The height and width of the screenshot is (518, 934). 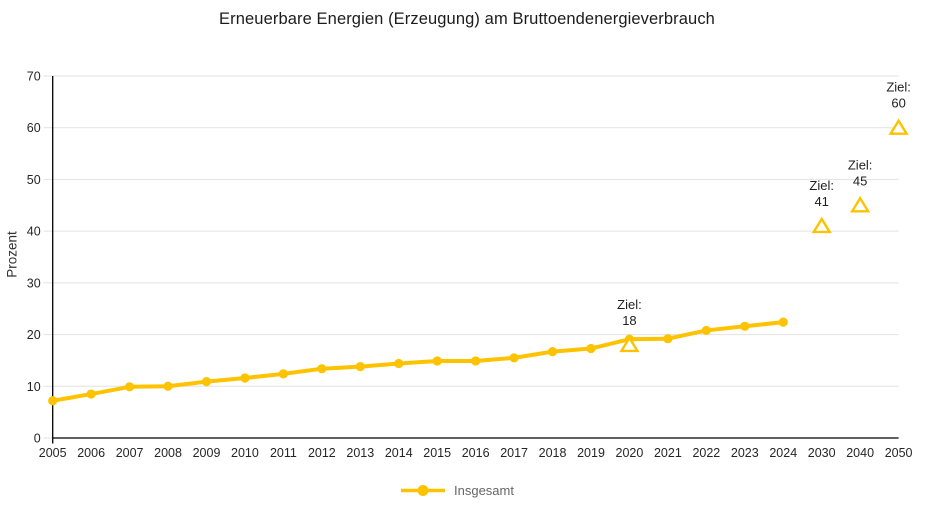 What do you see at coordinates (630, 453) in the screenshot?
I see `x-tick-label: 2020` at bounding box center [630, 453].